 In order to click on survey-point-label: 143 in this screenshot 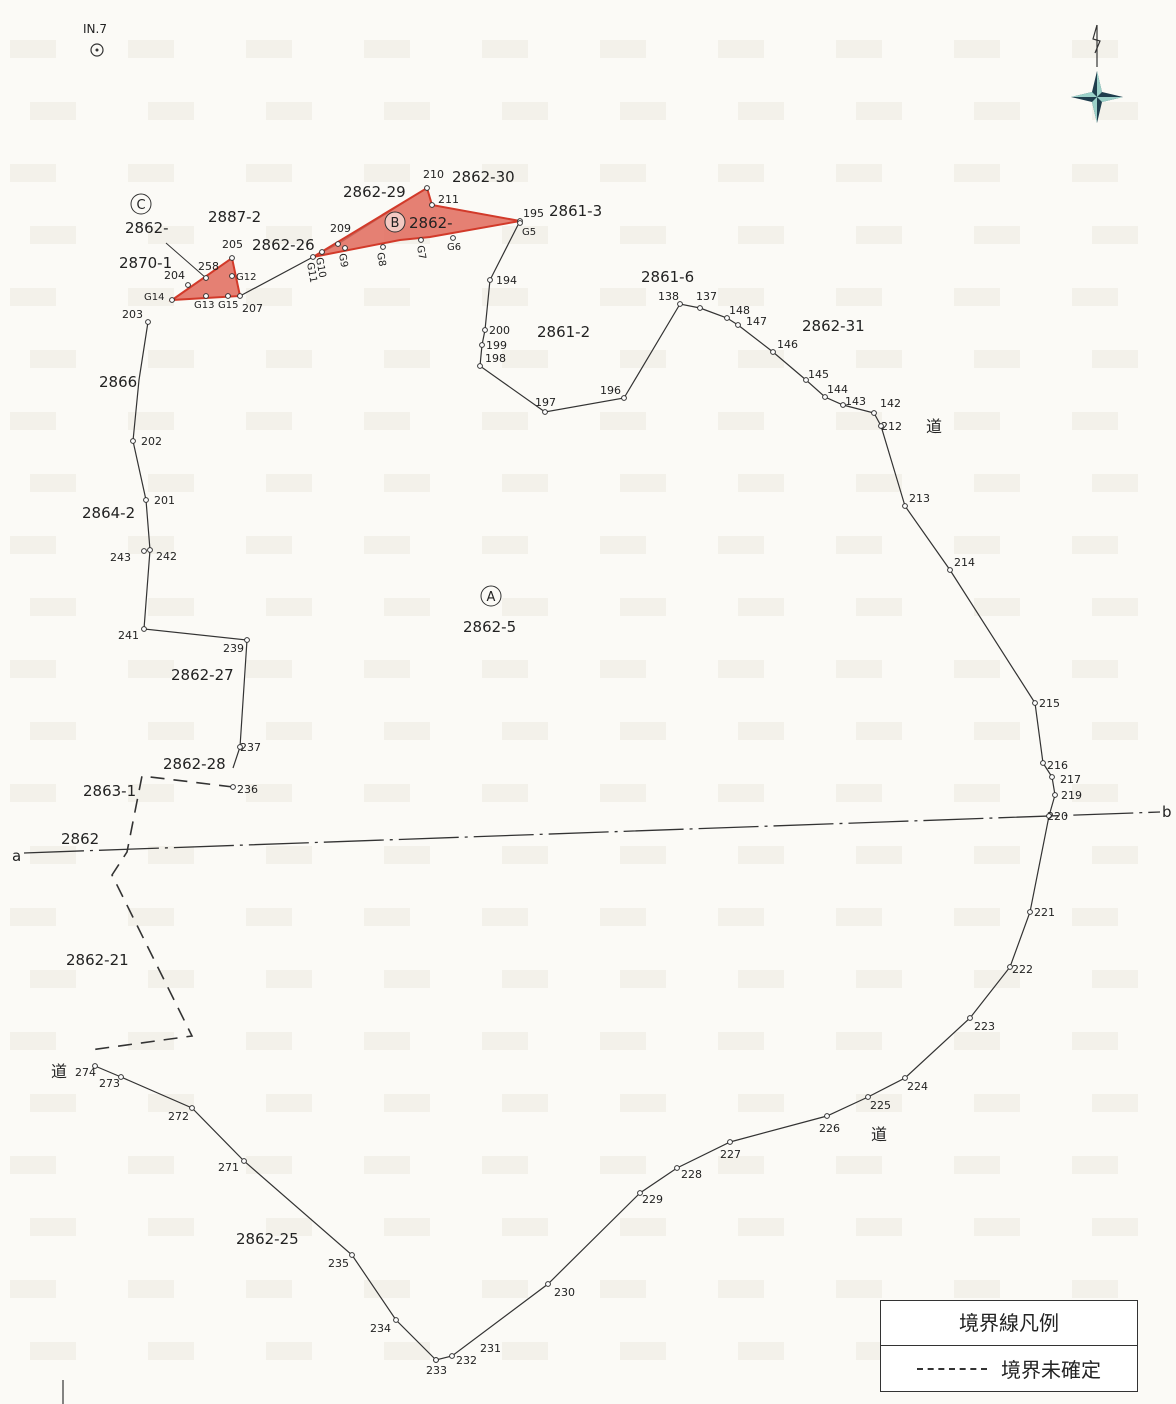, I will do `click(855, 401)`.